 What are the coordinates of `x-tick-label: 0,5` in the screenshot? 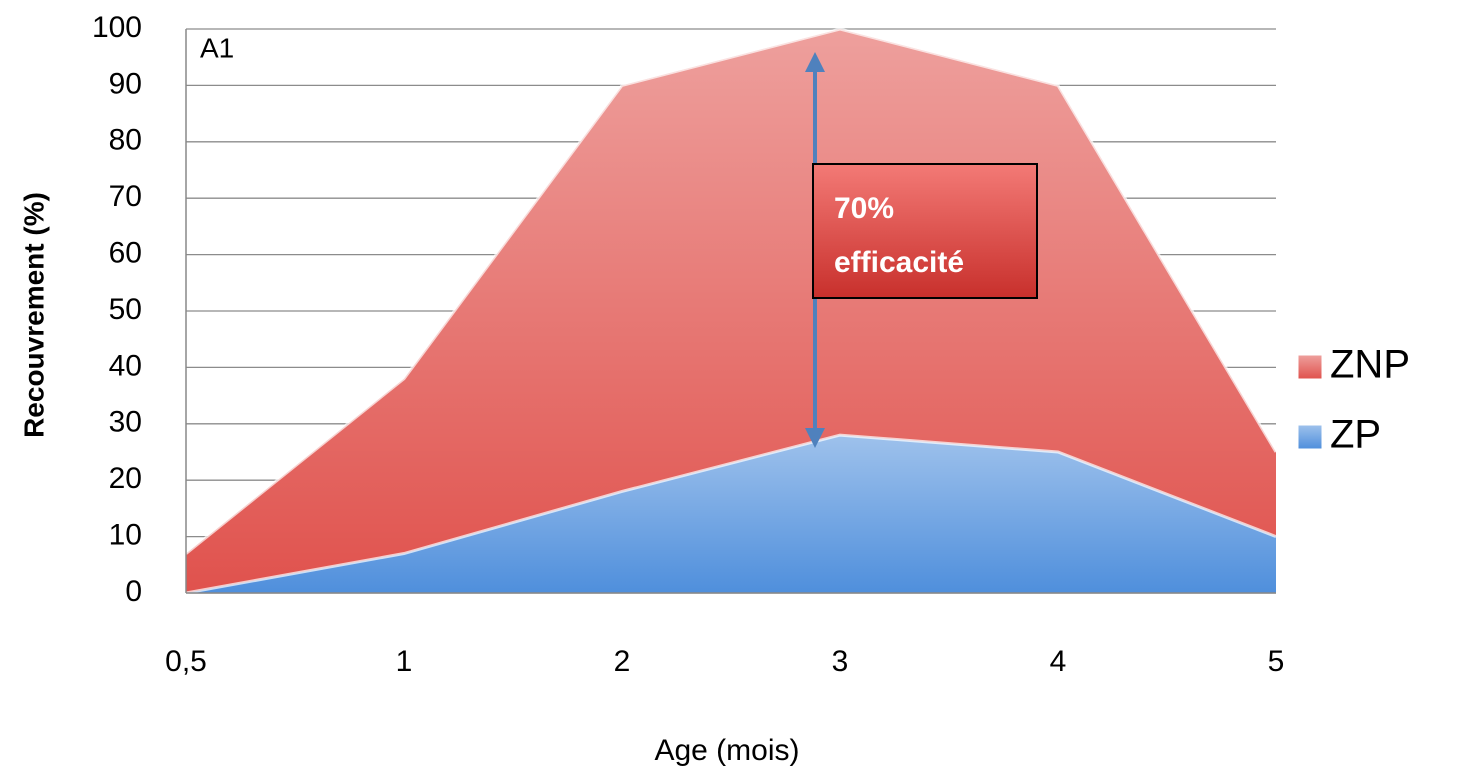 It's located at (186, 661).